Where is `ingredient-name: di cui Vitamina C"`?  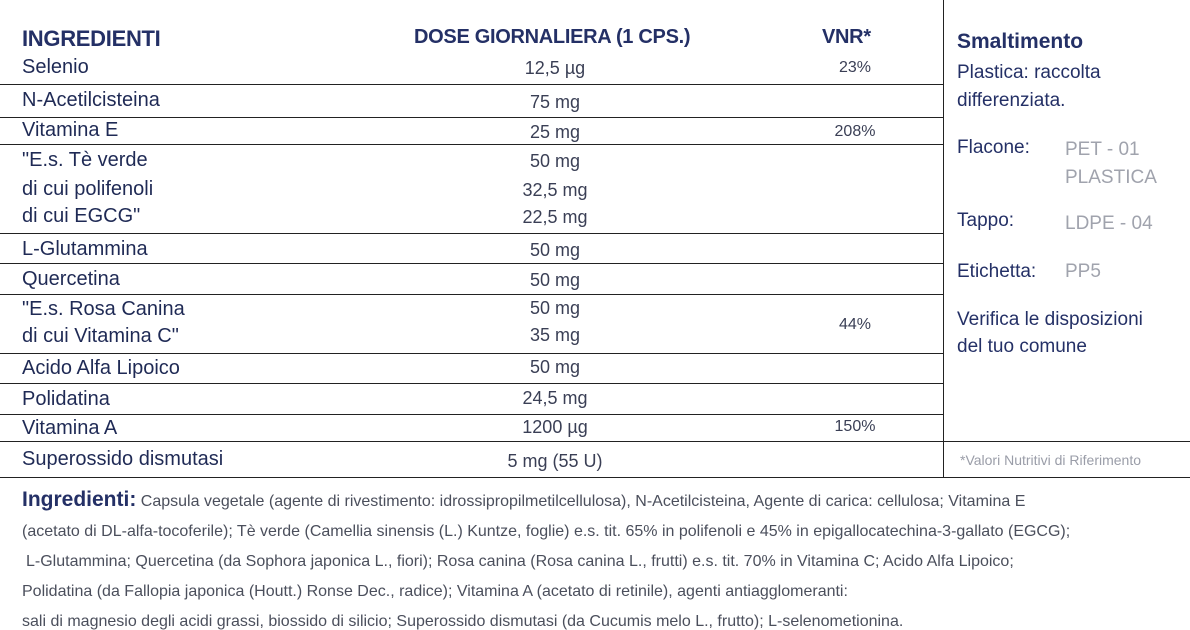 ingredient-name: di cui Vitamina C" is located at coordinates (100, 336).